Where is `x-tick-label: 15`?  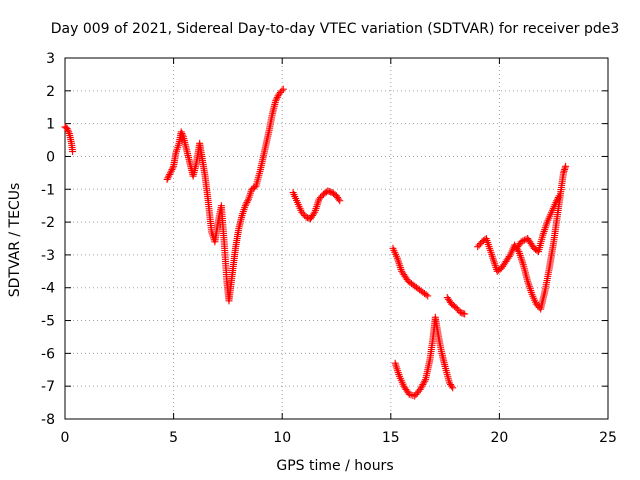 x-tick-label: 15 is located at coordinates (391, 438).